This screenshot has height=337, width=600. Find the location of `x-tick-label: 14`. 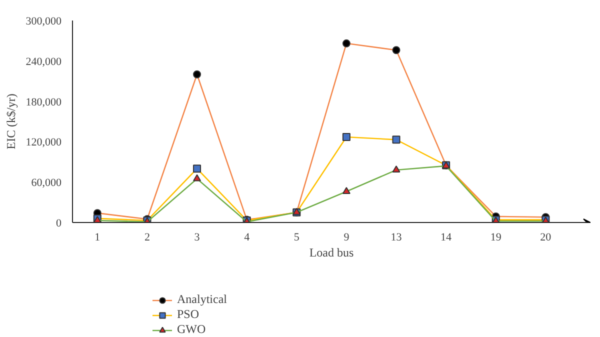

x-tick-label: 14 is located at coordinates (446, 238).